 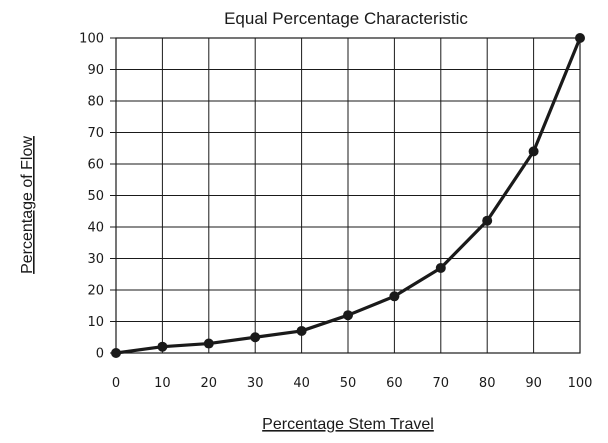 I want to click on x-tick-0: 0, so click(x=116, y=383).